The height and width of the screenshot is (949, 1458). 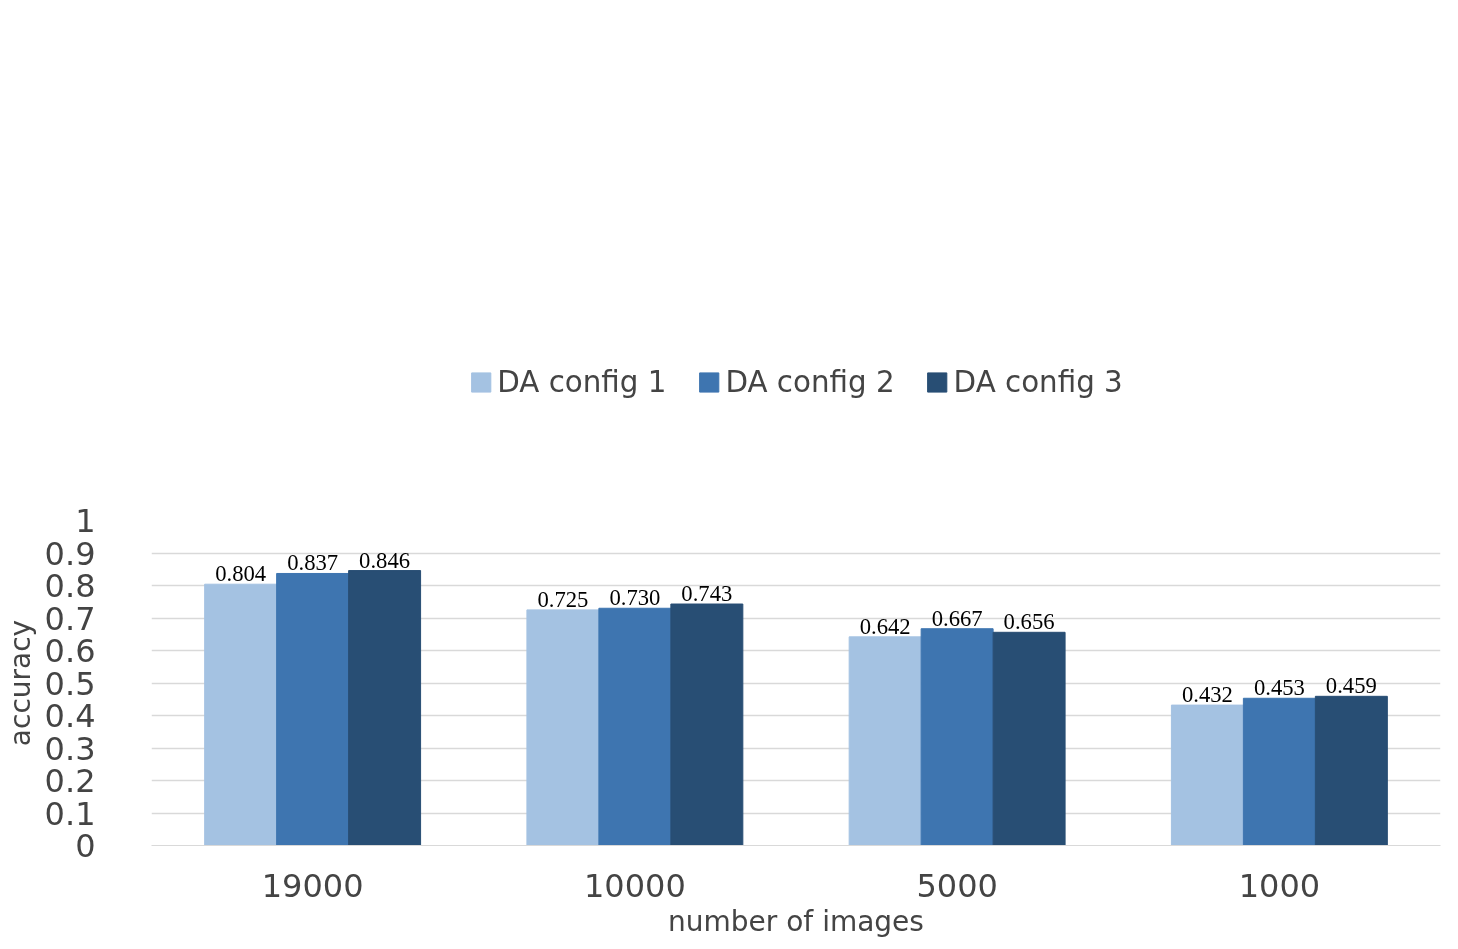 What do you see at coordinates (810, 381) in the screenshot?
I see `legend-label: DA config 2` at bounding box center [810, 381].